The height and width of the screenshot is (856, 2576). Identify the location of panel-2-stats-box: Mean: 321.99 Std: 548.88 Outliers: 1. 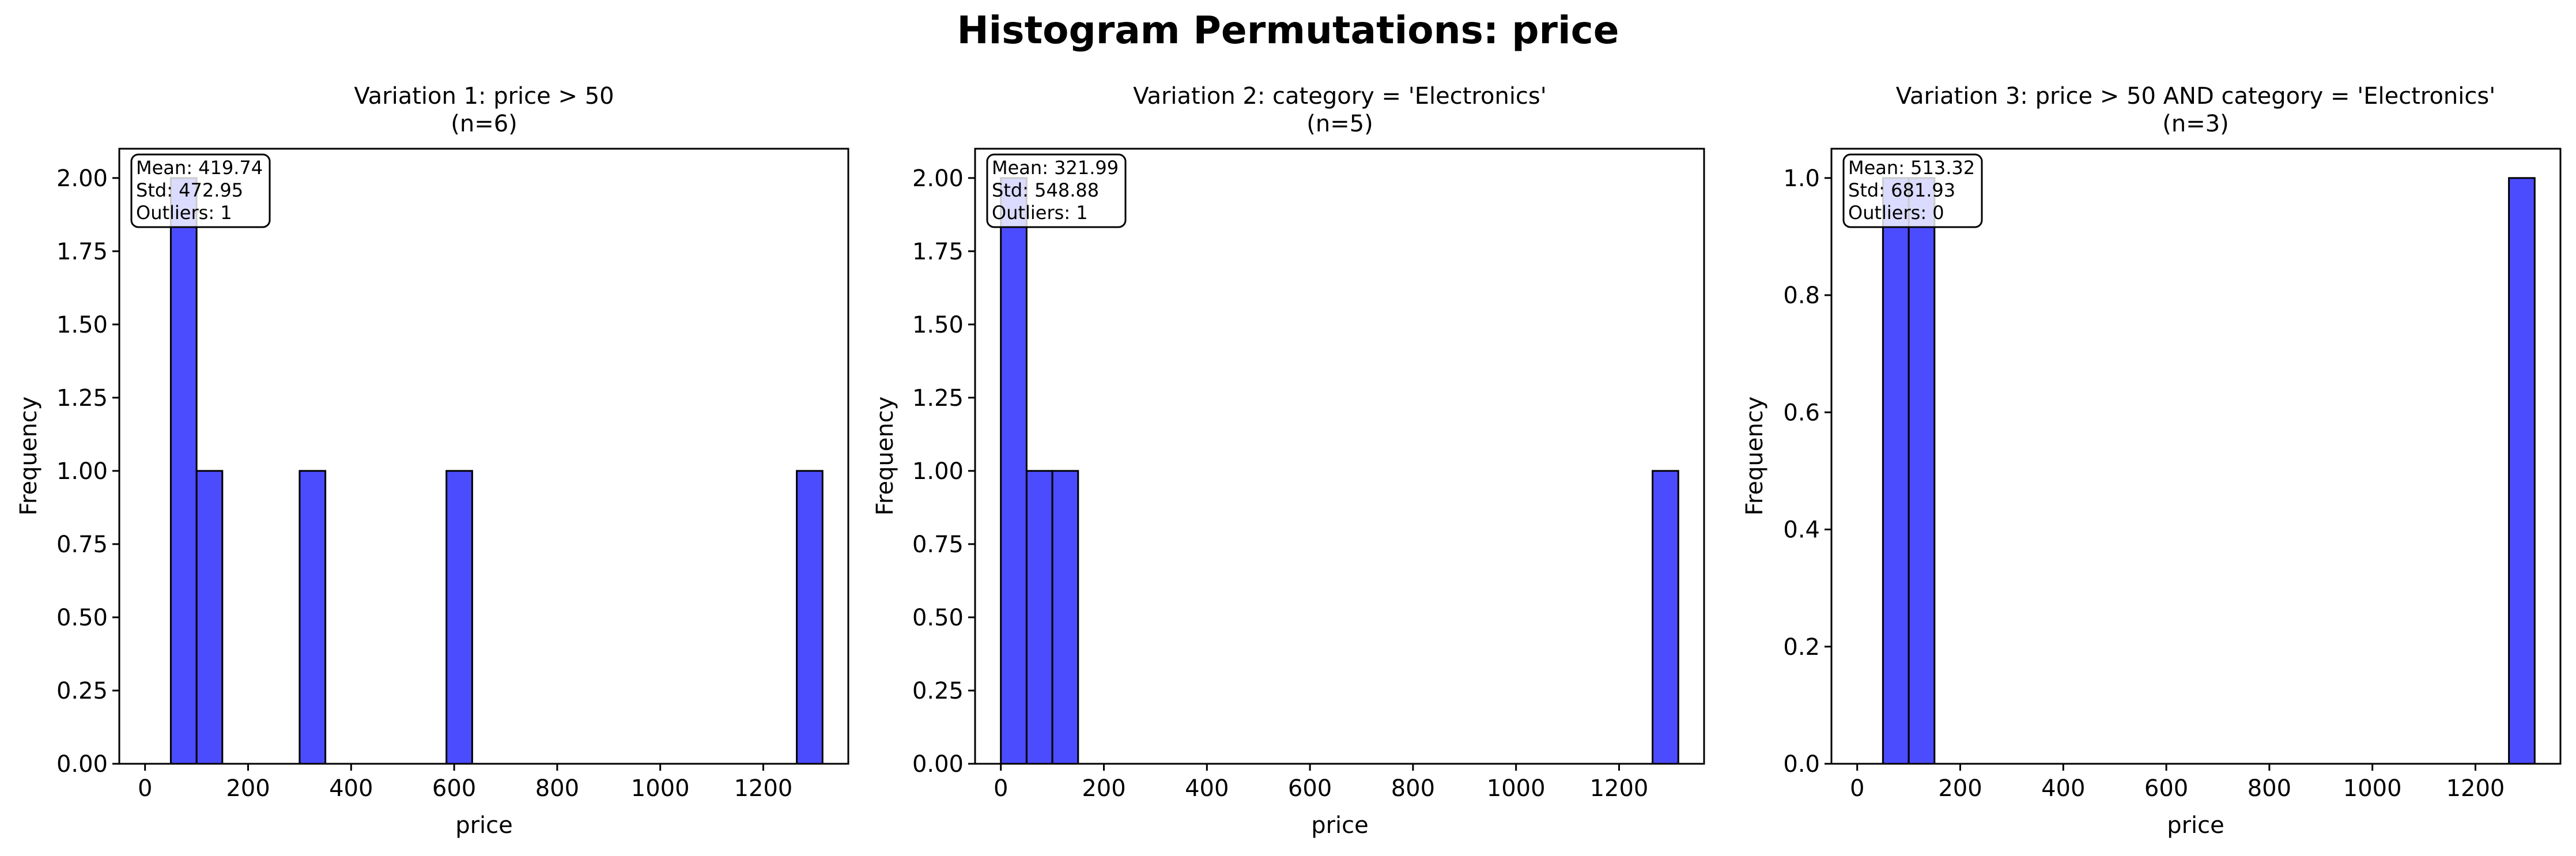
(1056, 190).